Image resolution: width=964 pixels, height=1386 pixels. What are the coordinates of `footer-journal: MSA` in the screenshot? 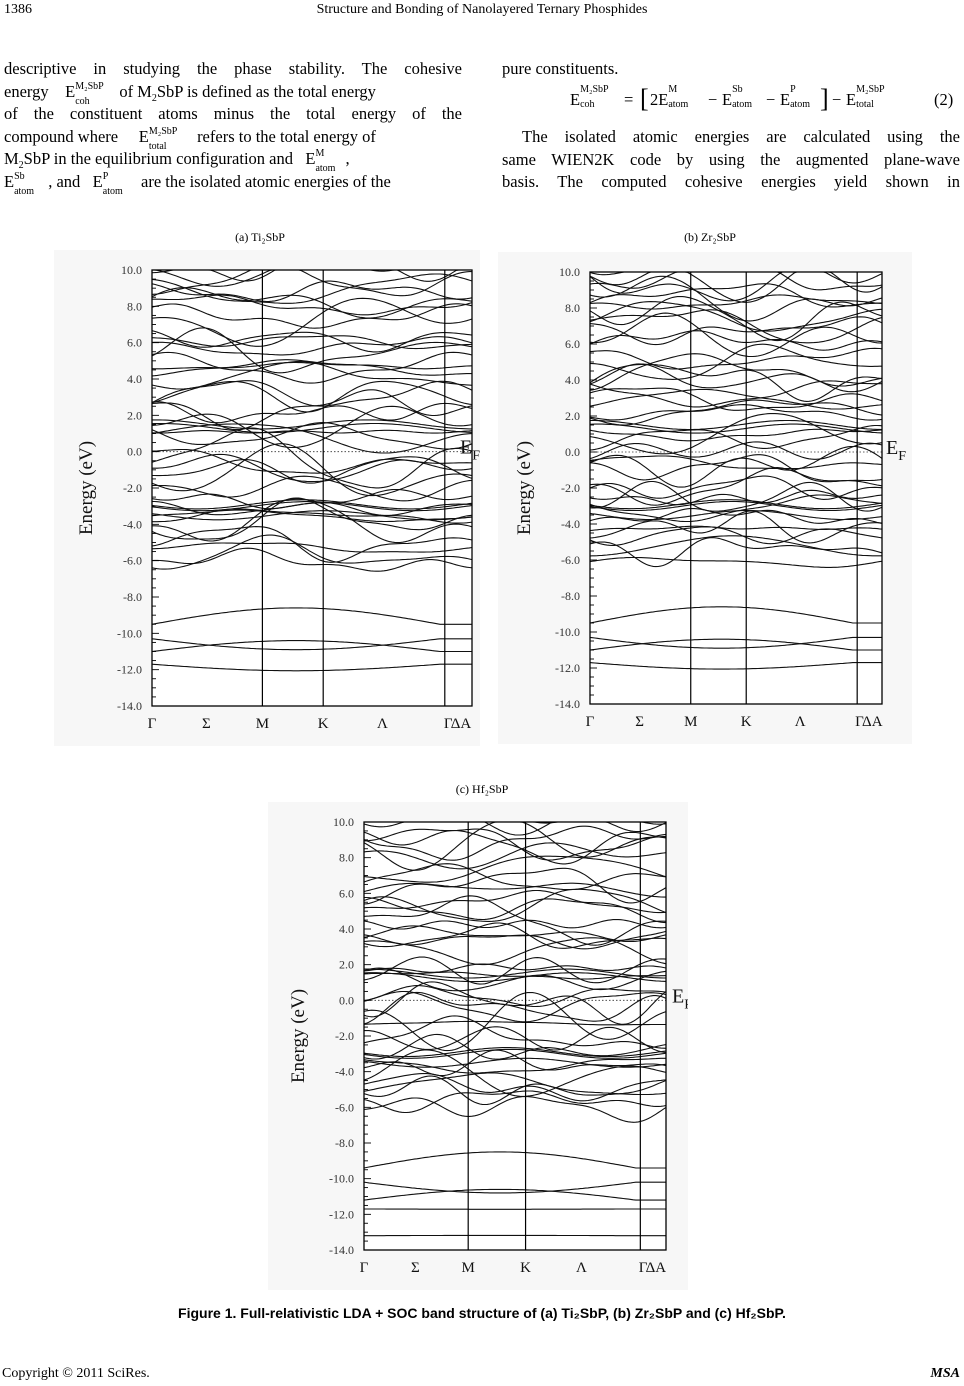 It's located at (945, 1373).